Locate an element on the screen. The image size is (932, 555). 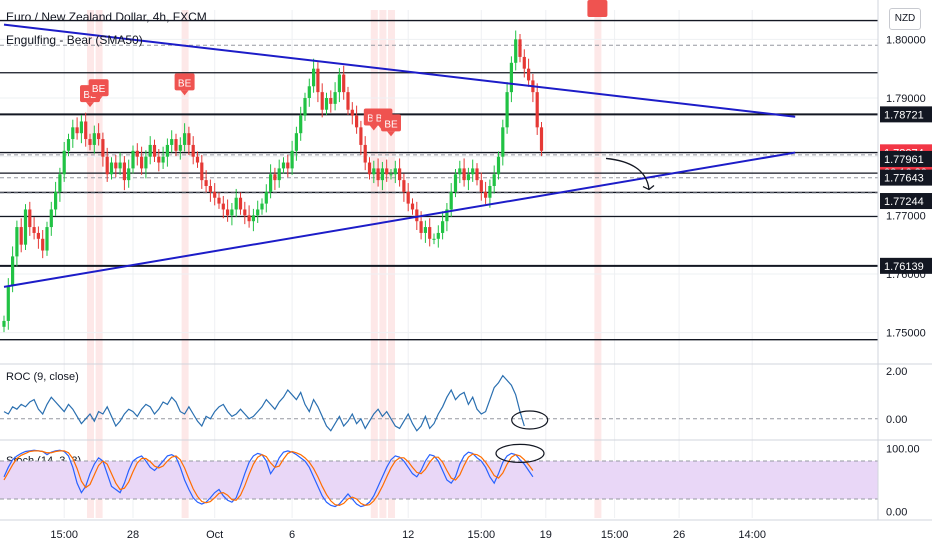
x-tick-label-2: Oct is located at coordinates (214, 535).